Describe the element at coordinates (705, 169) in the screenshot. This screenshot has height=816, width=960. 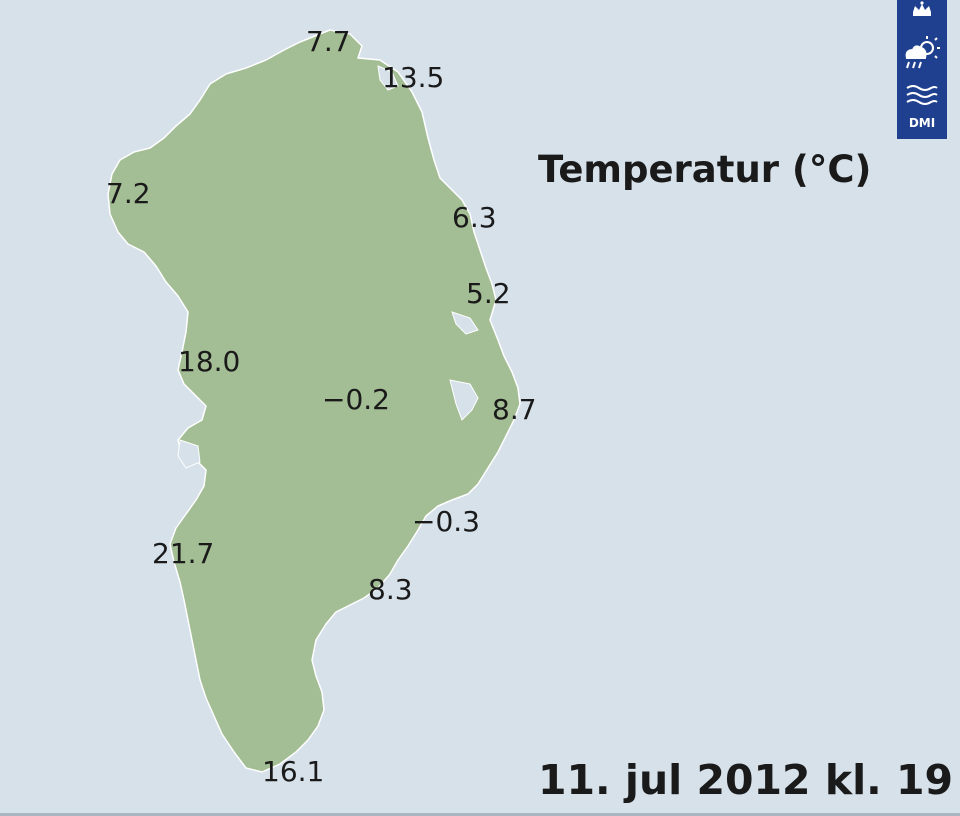
I see `map-title: Temperatur (°C)` at that location.